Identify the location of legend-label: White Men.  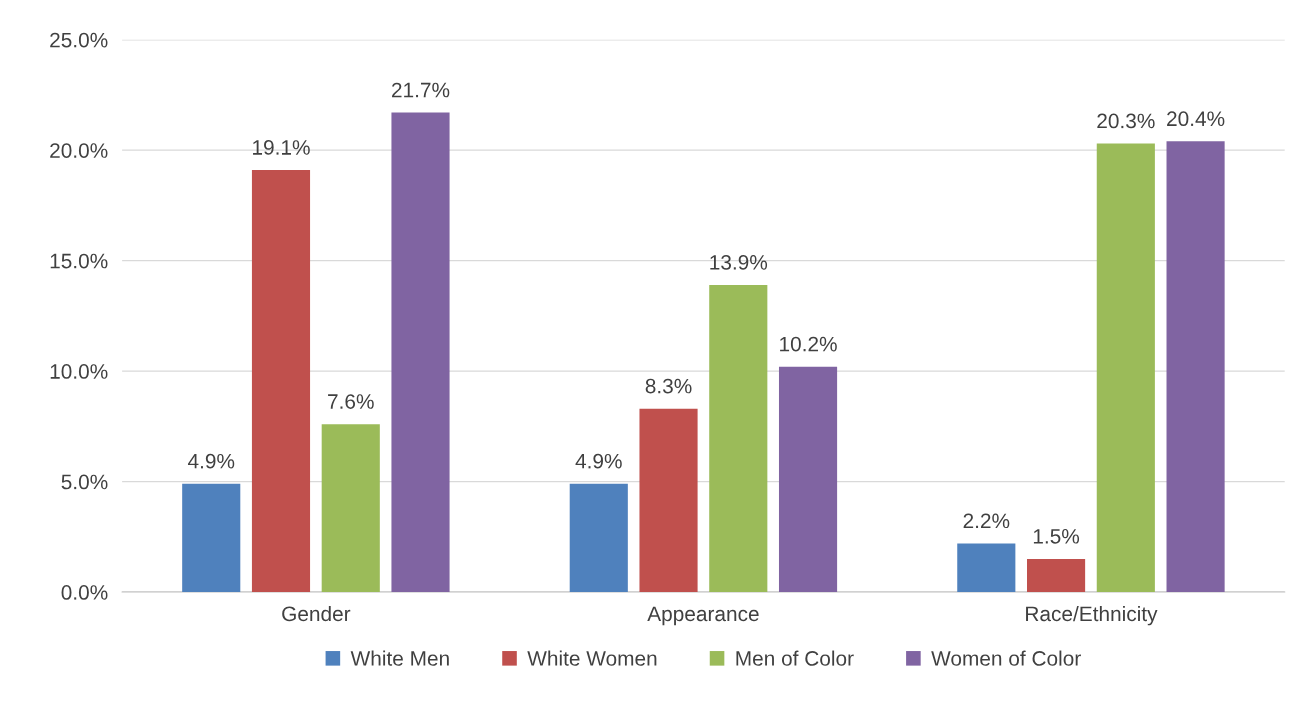
(399, 658).